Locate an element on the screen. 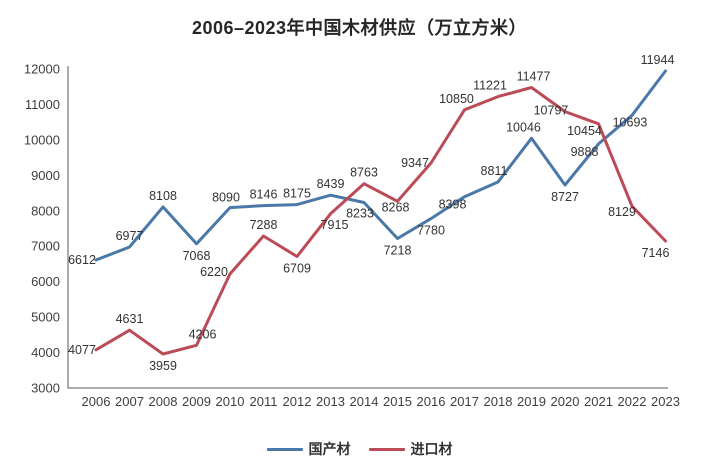  y-axis-label: 8000 is located at coordinates (45, 210).